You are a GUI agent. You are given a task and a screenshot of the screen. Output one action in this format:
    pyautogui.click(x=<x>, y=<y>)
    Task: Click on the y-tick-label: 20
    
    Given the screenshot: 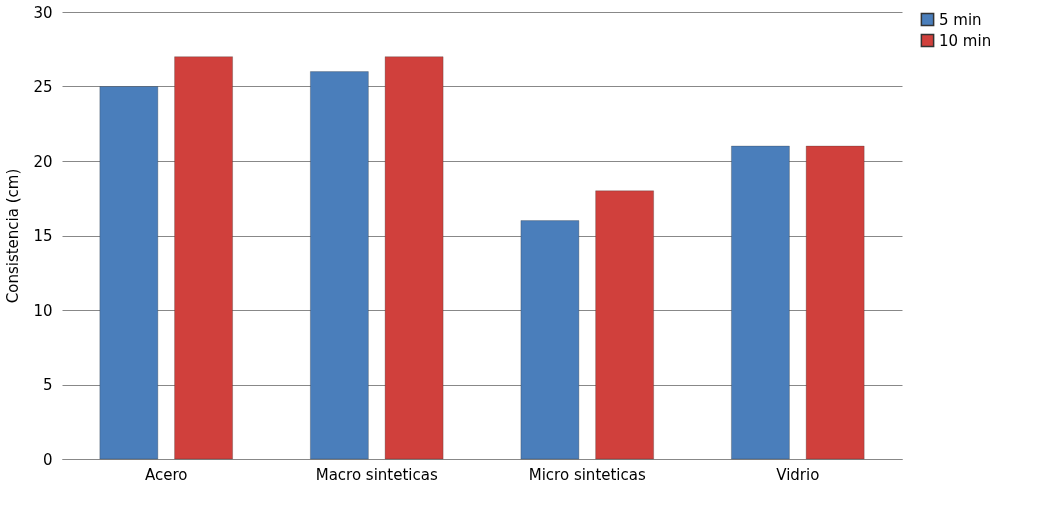 What is the action you would take?
    pyautogui.click(x=43, y=161)
    